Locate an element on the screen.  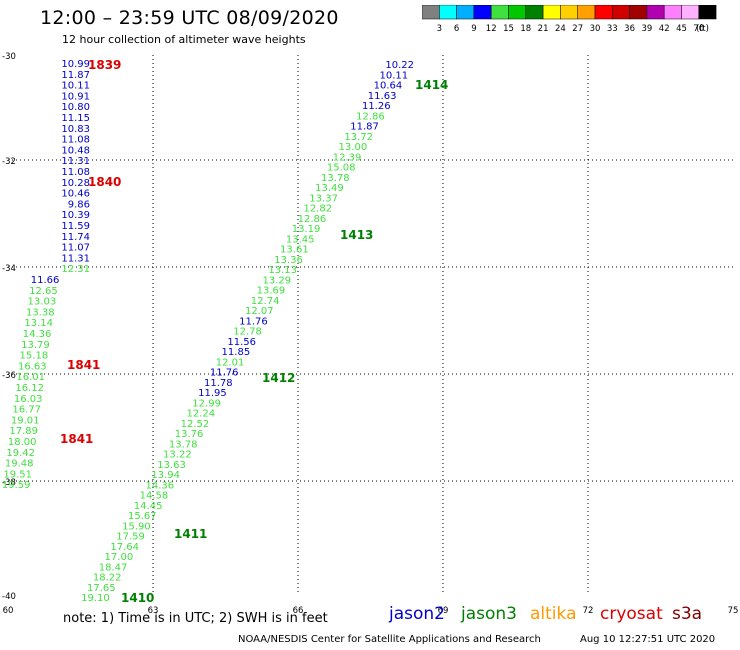
wave-height-reading: 10.80 is located at coordinates (75, 107).